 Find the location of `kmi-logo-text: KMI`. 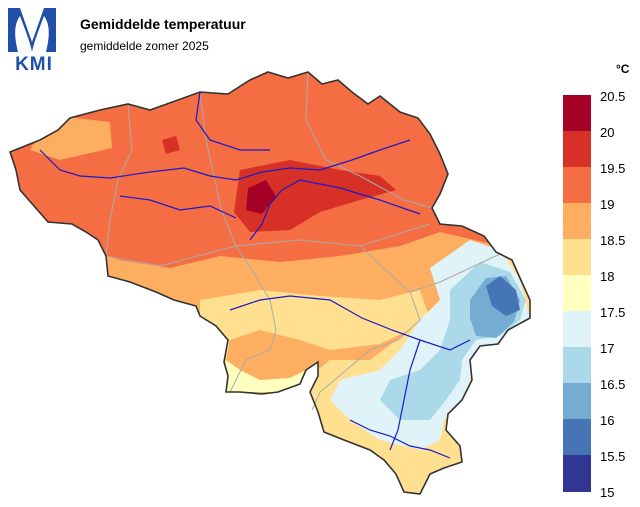

kmi-logo-text: KMI is located at coordinates (34, 64).